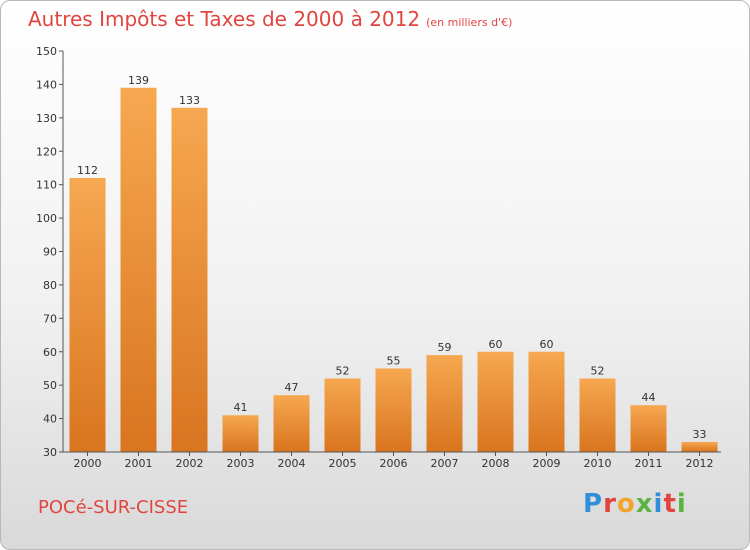 This screenshot has width=750, height=550. I want to click on data-label: 33, so click(700, 434).